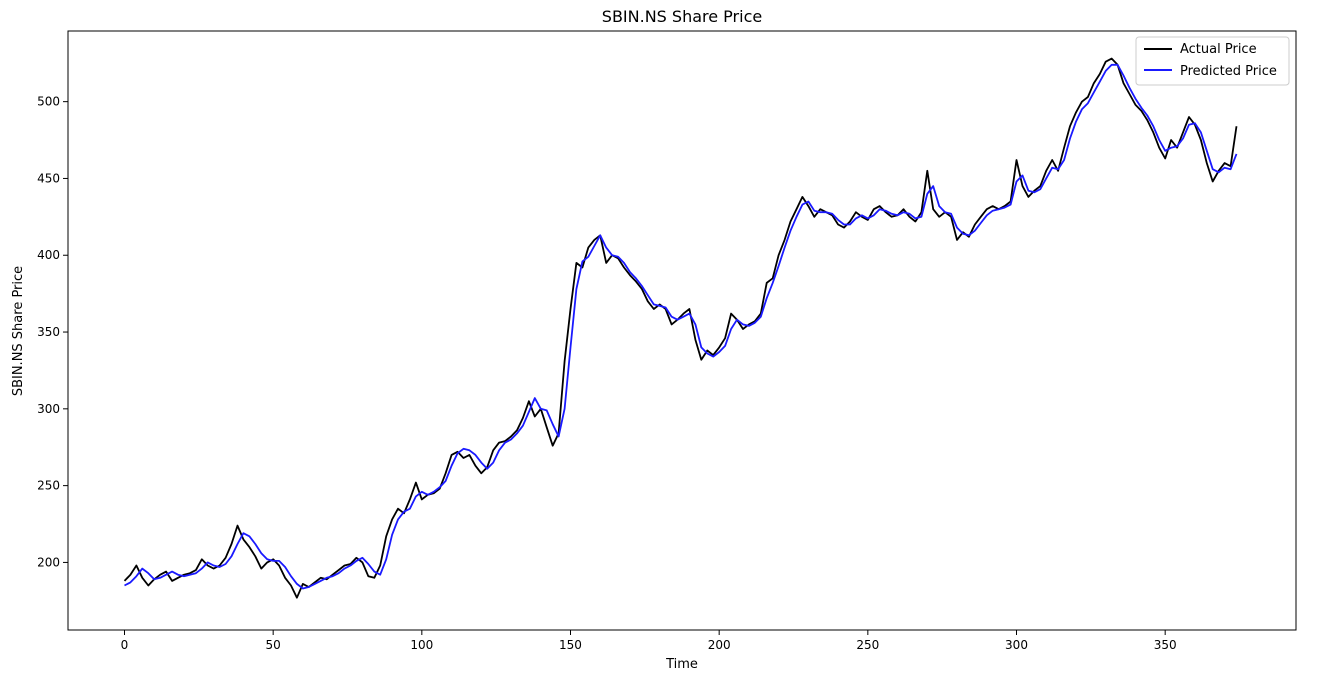 The width and height of the screenshot is (1317, 690). I want to click on y-tick-label: 500, so click(48, 102).